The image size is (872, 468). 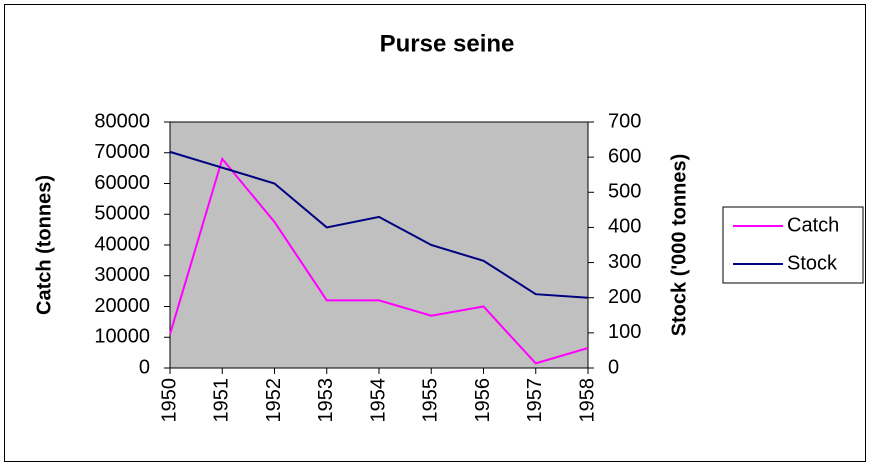 What do you see at coordinates (326, 400) in the screenshot?
I see `x-tick-label: 1953` at bounding box center [326, 400].